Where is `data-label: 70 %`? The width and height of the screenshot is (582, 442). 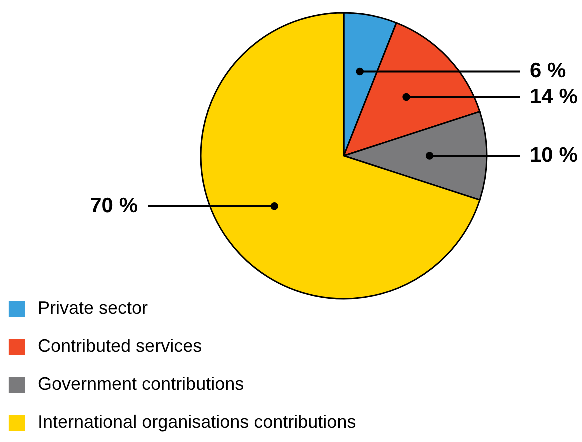 data-label: 70 % is located at coordinates (114, 206).